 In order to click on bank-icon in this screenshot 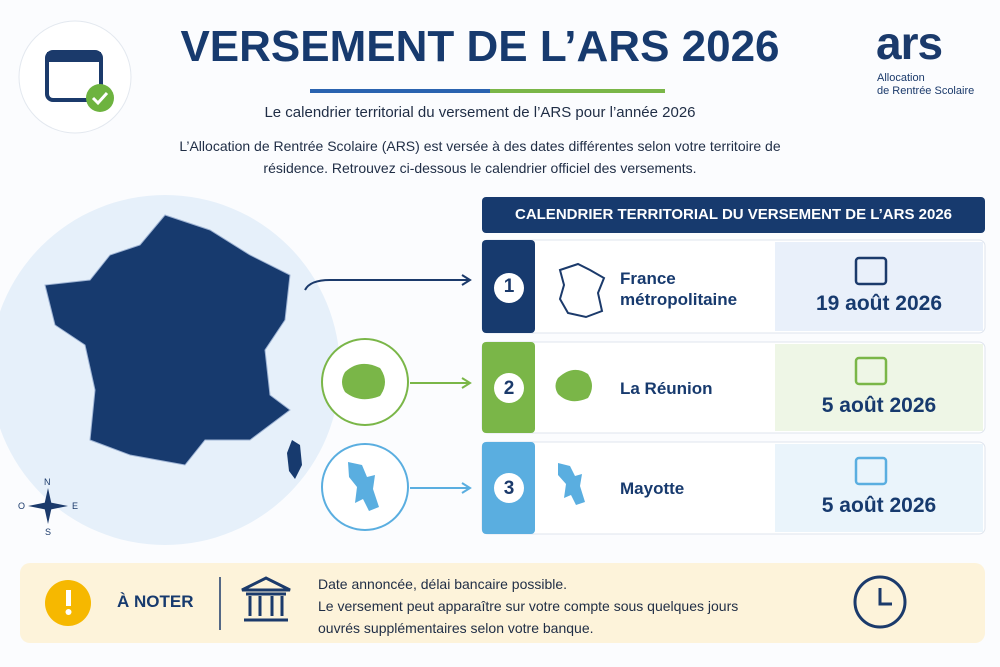, I will do `click(266, 599)`.